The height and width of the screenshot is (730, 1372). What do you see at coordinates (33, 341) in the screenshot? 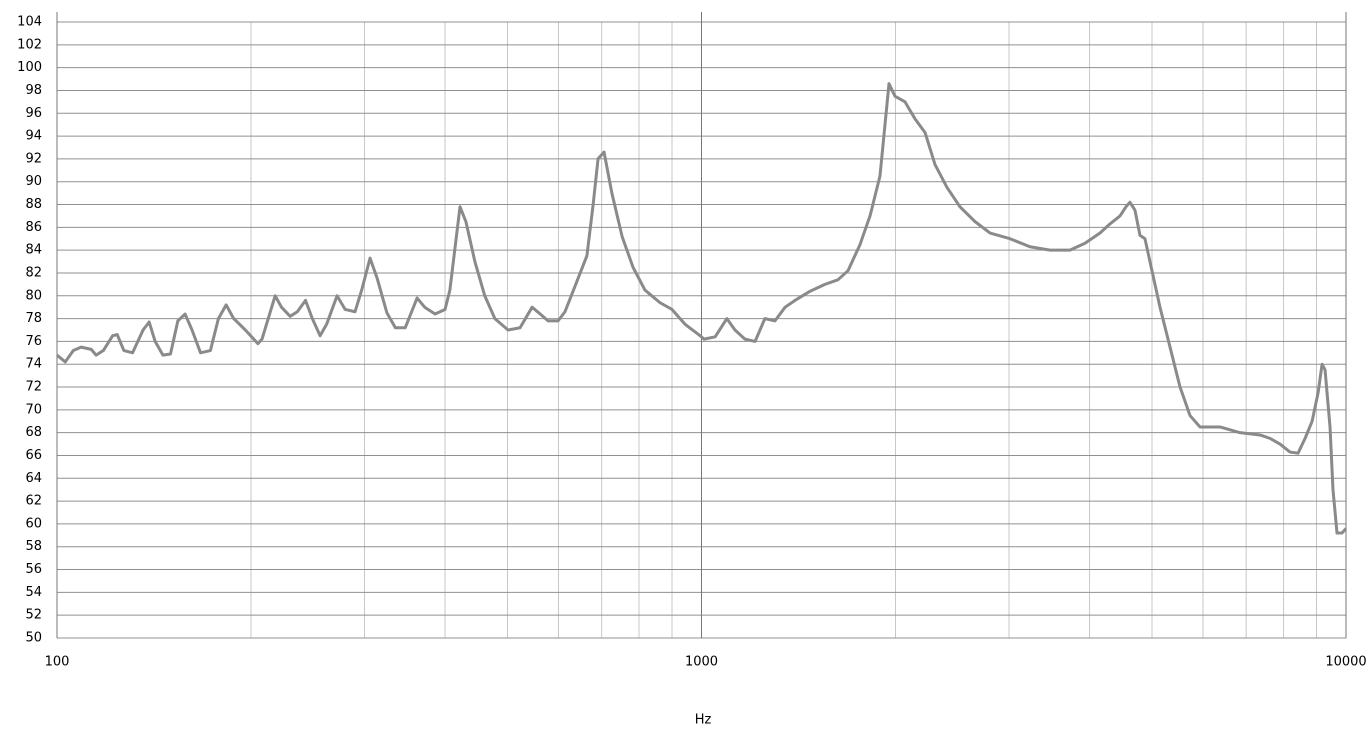
I see `y-tick-label: 76` at bounding box center [33, 341].